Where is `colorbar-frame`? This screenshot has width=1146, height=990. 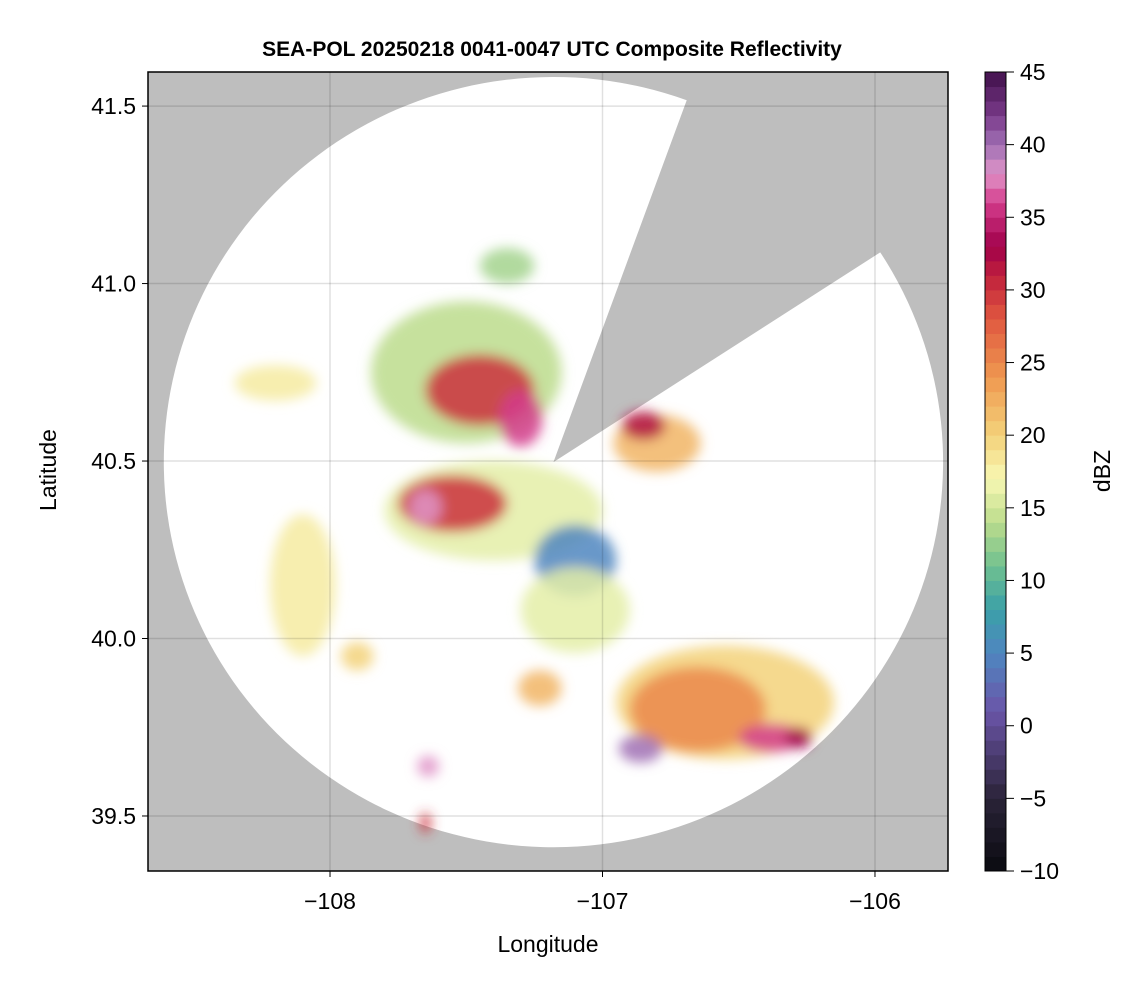
colorbar-frame is located at coordinates (995, 471).